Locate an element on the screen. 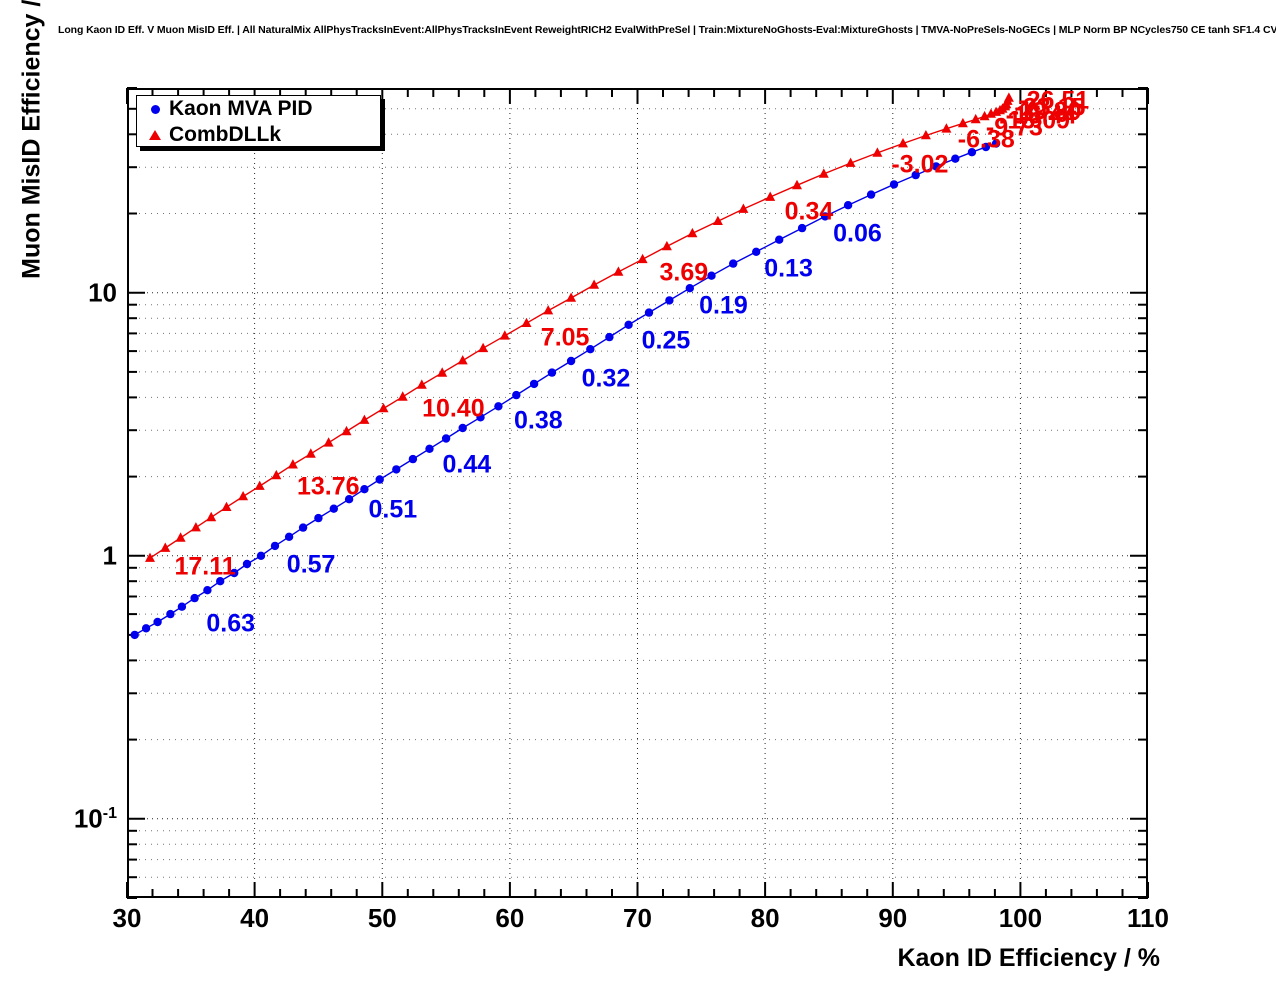 The image size is (1276, 996). data-point-label: -23.15 is located at coordinates (1050, 107).